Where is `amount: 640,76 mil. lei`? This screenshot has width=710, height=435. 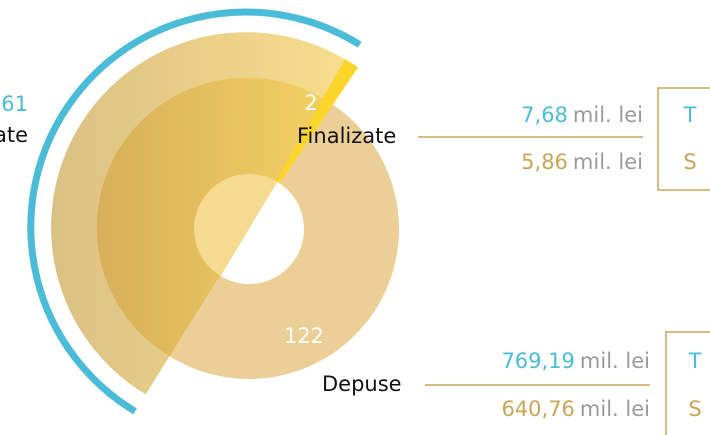
amount: 640,76 mil. lei is located at coordinates (575, 409).